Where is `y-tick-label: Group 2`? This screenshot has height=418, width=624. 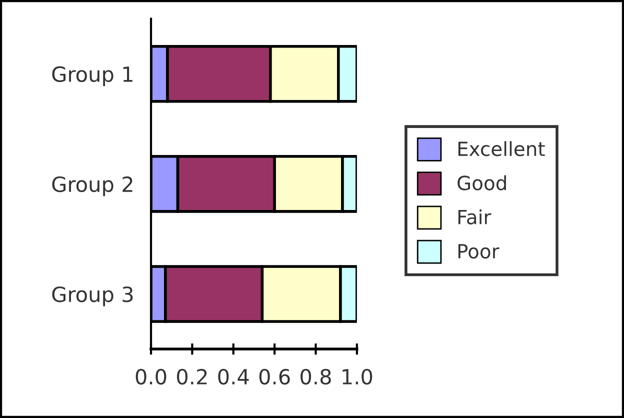
y-tick-label: Group 2 is located at coordinates (92, 186).